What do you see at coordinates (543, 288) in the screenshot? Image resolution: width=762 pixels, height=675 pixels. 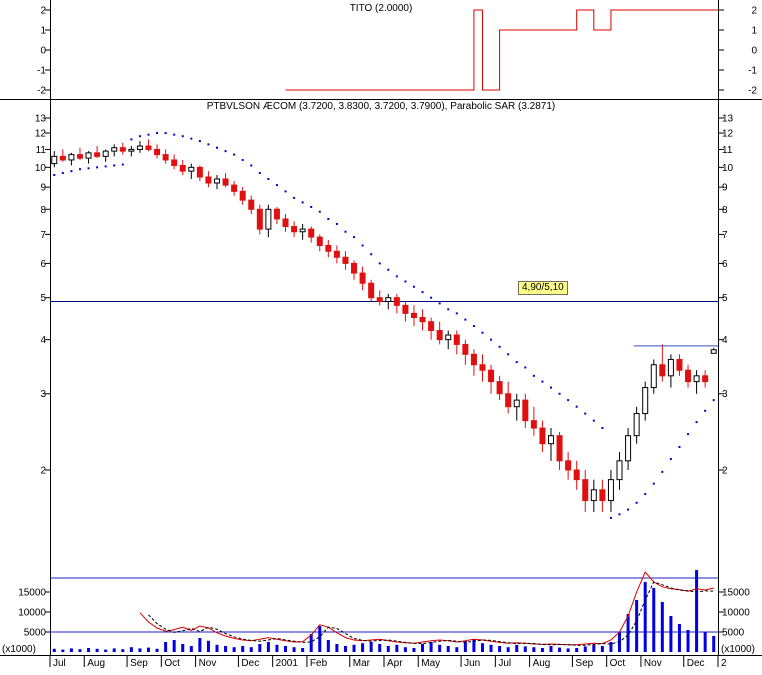 I see `price-level-annotation: 4,90/5,10` at bounding box center [543, 288].